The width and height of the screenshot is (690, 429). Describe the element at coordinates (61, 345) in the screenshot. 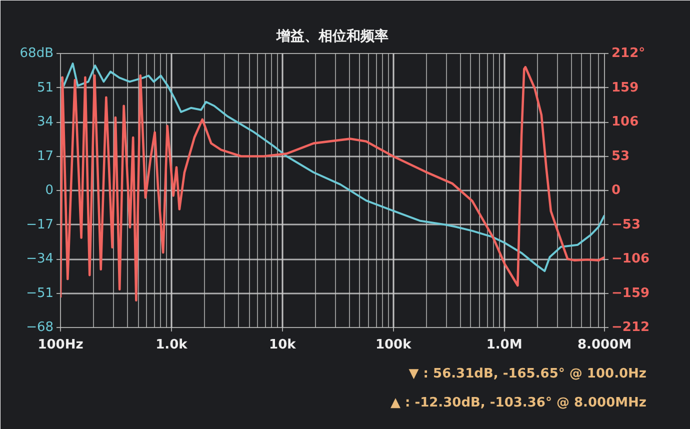

I see `x-tick-label: 100Hz` at that location.